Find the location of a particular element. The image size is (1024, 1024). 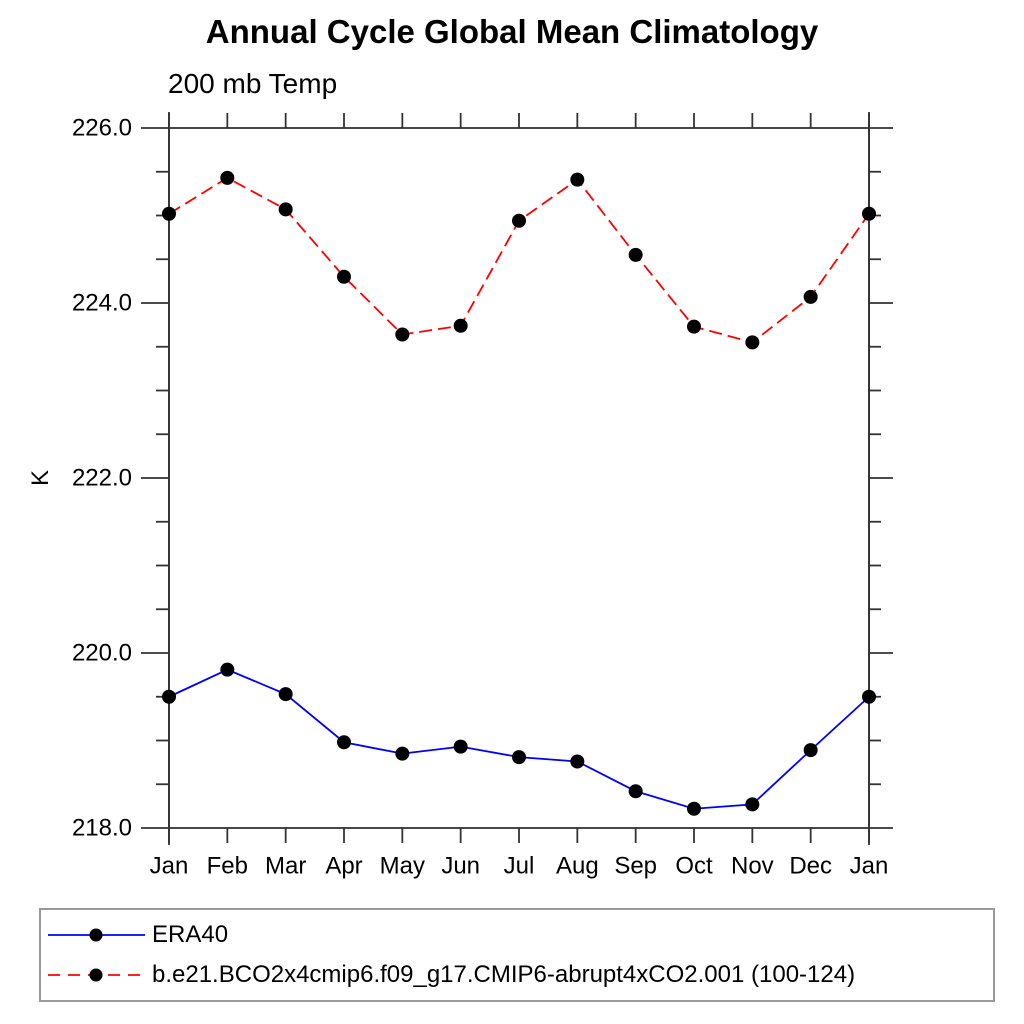

legend-line-sample-solid is located at coordinates (96, 935).